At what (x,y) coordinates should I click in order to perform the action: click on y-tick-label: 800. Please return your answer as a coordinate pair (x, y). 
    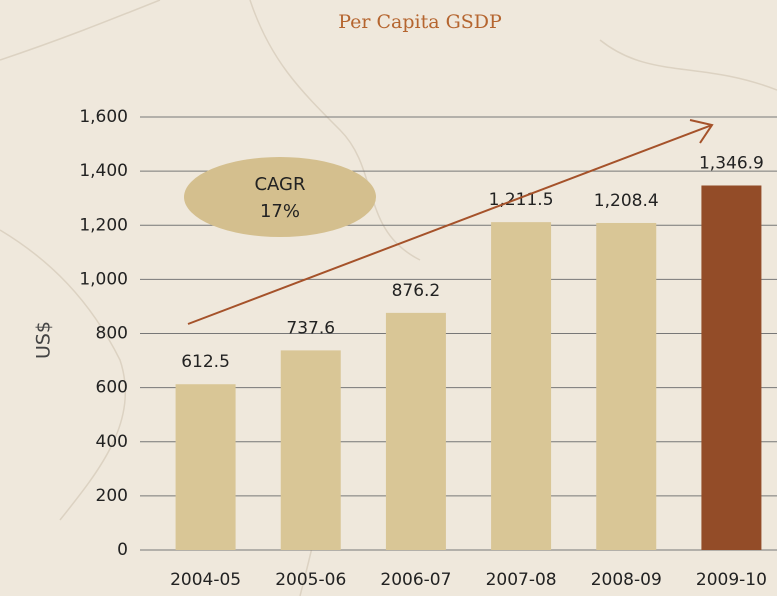
    Looking at the image, I should click on (112, 334).